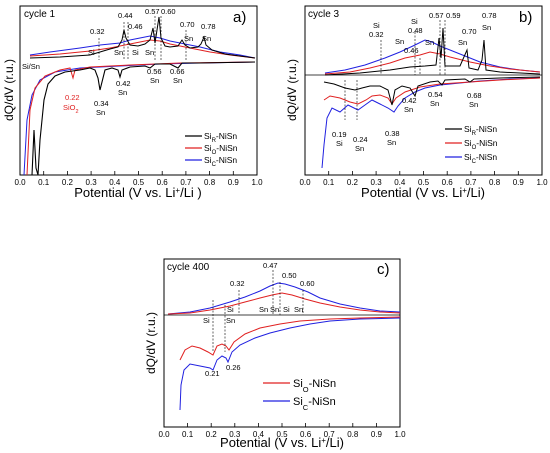  Describe the element at coordinates (9, 90) in the screenshot. I see `panel-a-ylabel: dQ/dV (r.u.)` at that location.